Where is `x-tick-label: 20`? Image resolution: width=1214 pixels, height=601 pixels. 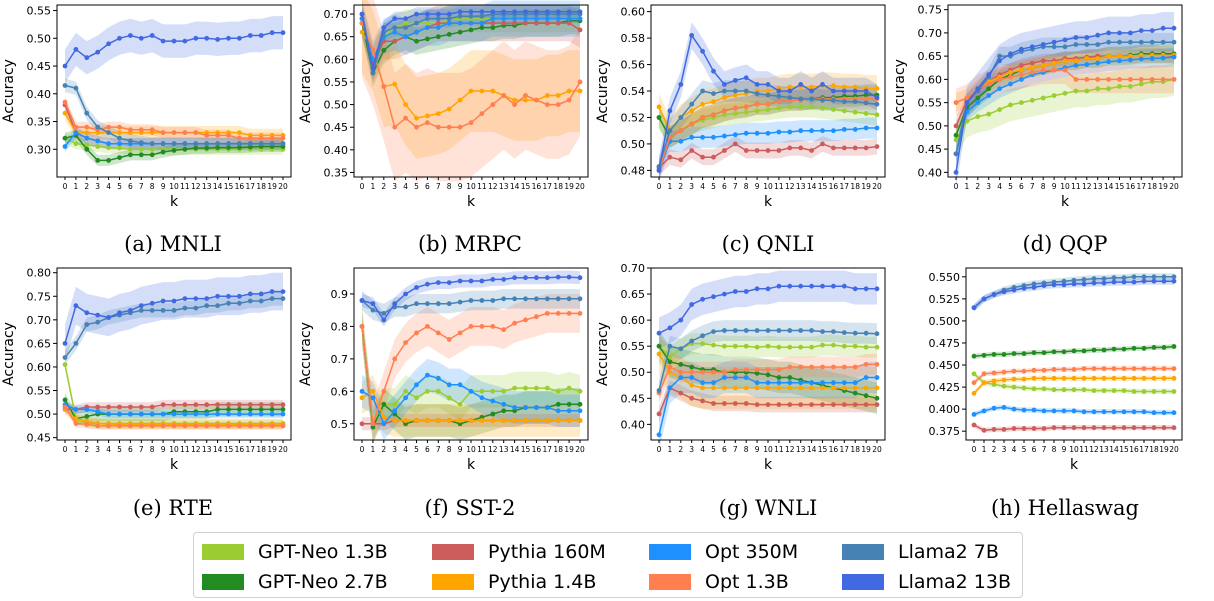
x-tick-label: 20 is located at coordinates (1174, 449).